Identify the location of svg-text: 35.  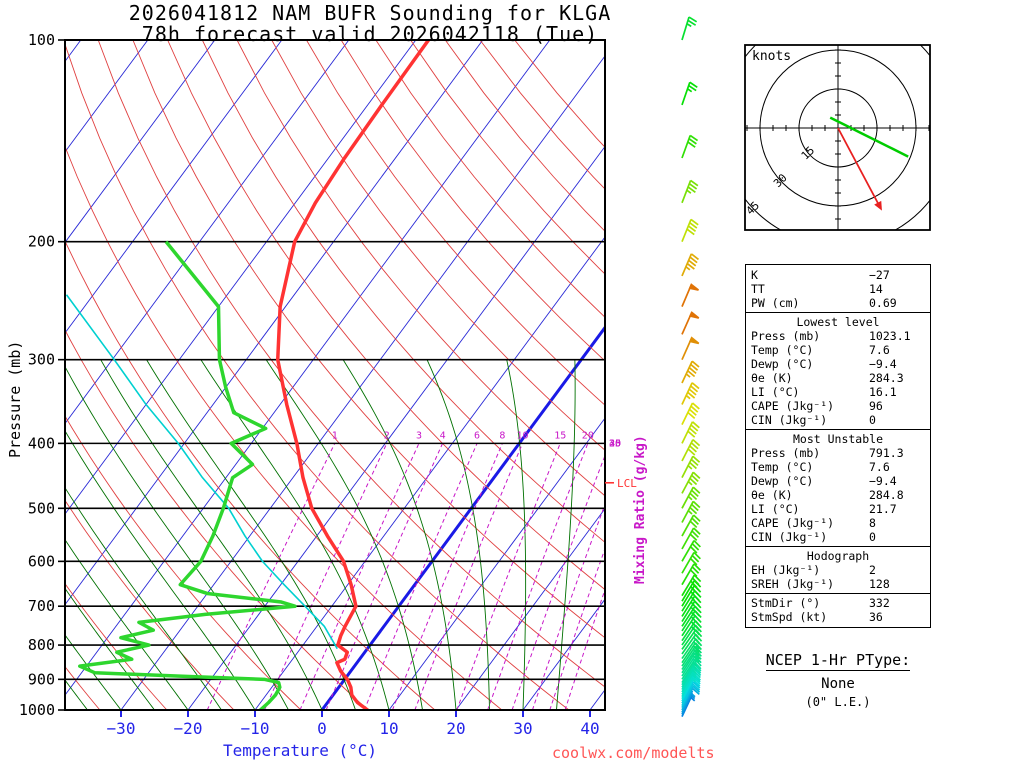
(615, 443).